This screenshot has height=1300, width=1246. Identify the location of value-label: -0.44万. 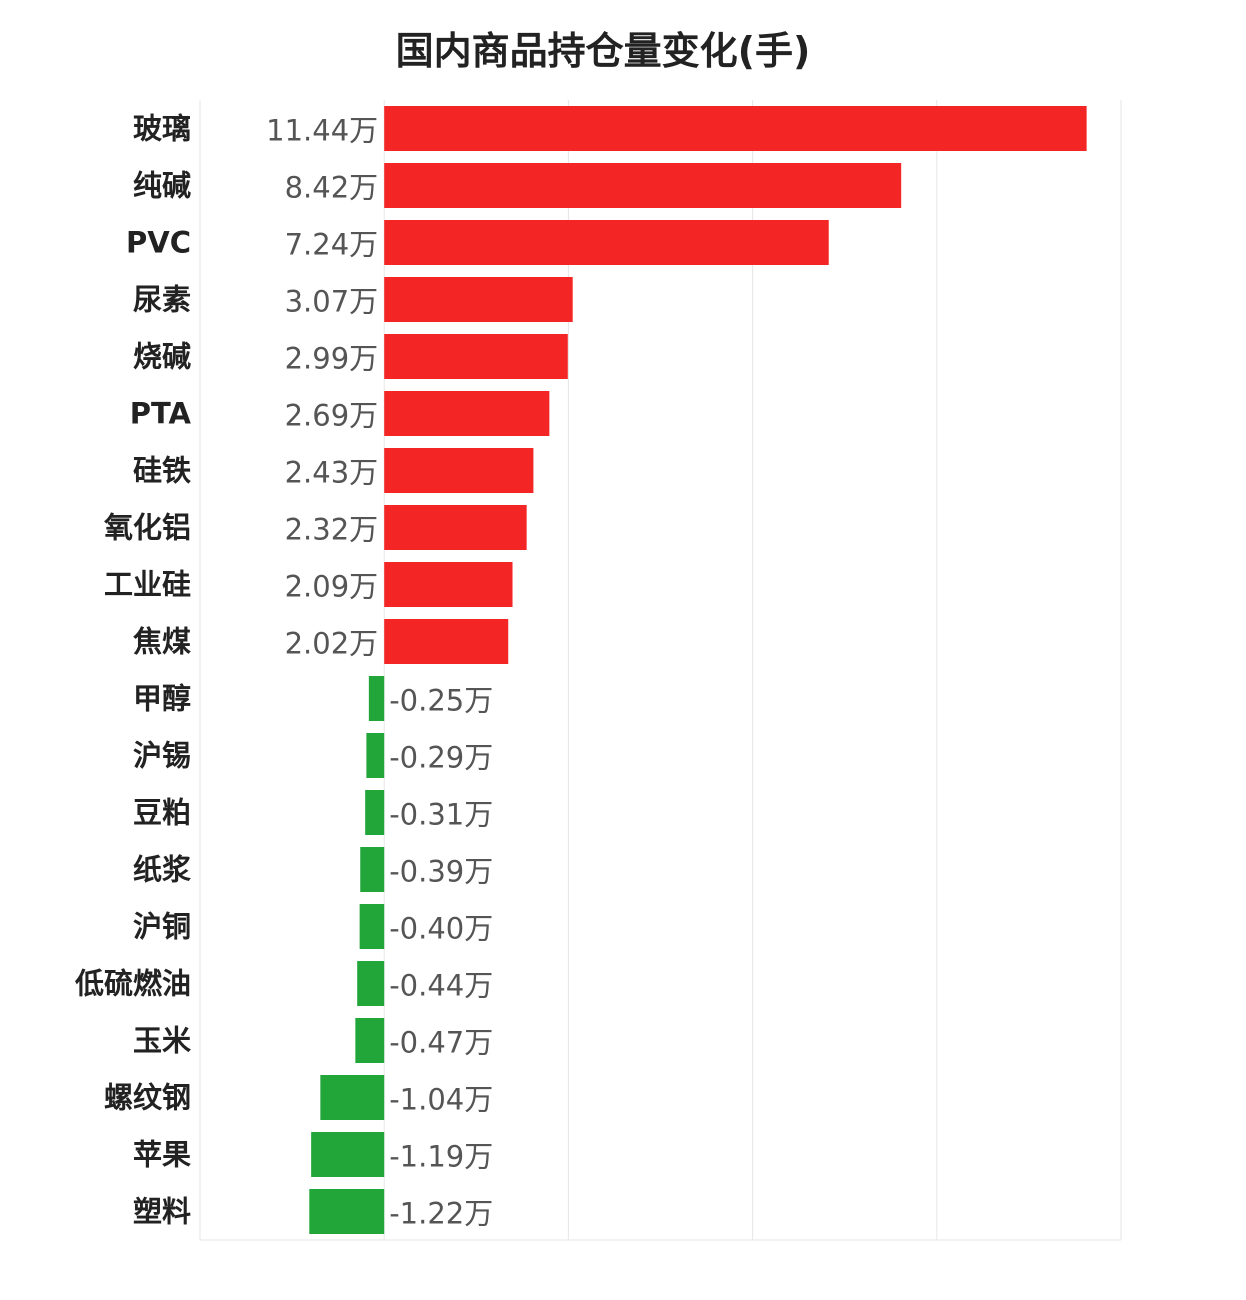
(441, 986).